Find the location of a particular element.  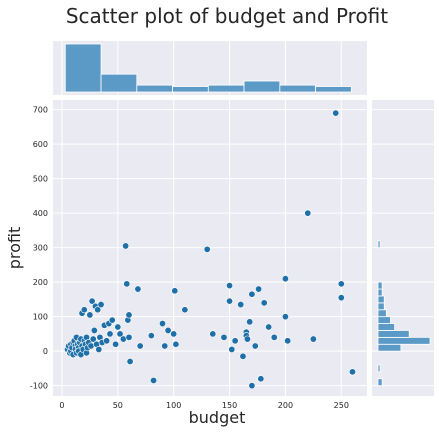

y-tick-label: 600 is located at coordinates (40, 144).